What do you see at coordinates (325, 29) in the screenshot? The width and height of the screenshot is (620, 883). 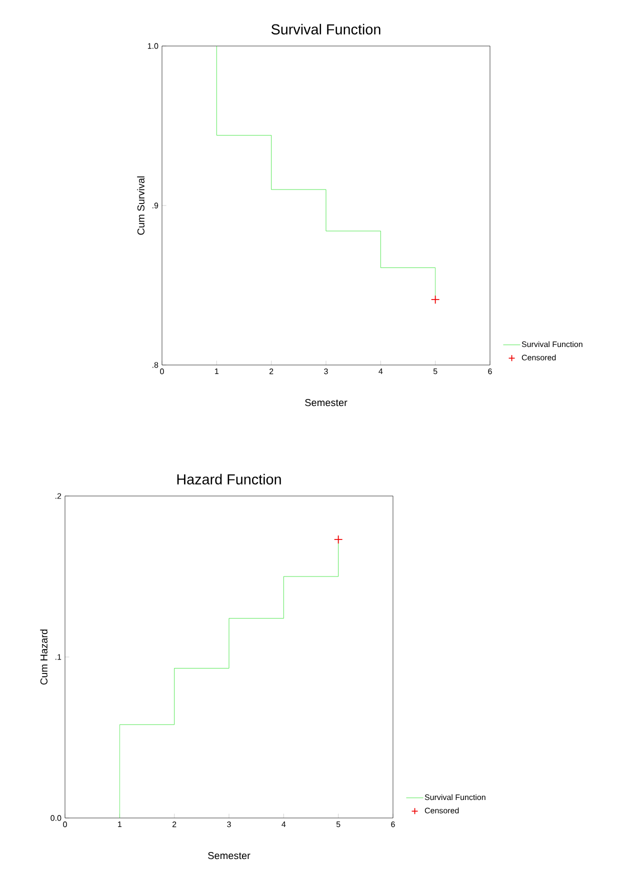 I see `chart-title: Survival Function` at bounding box center [325, 29].